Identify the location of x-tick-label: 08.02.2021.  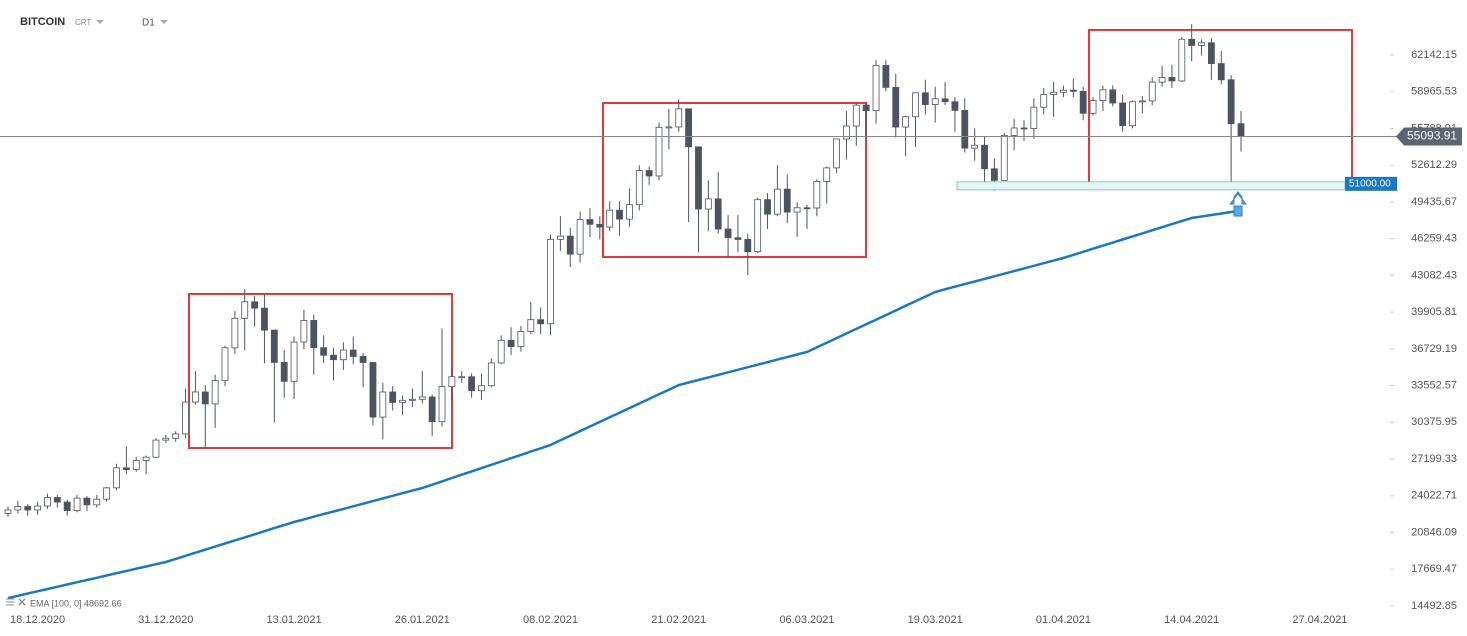
(550, 620).